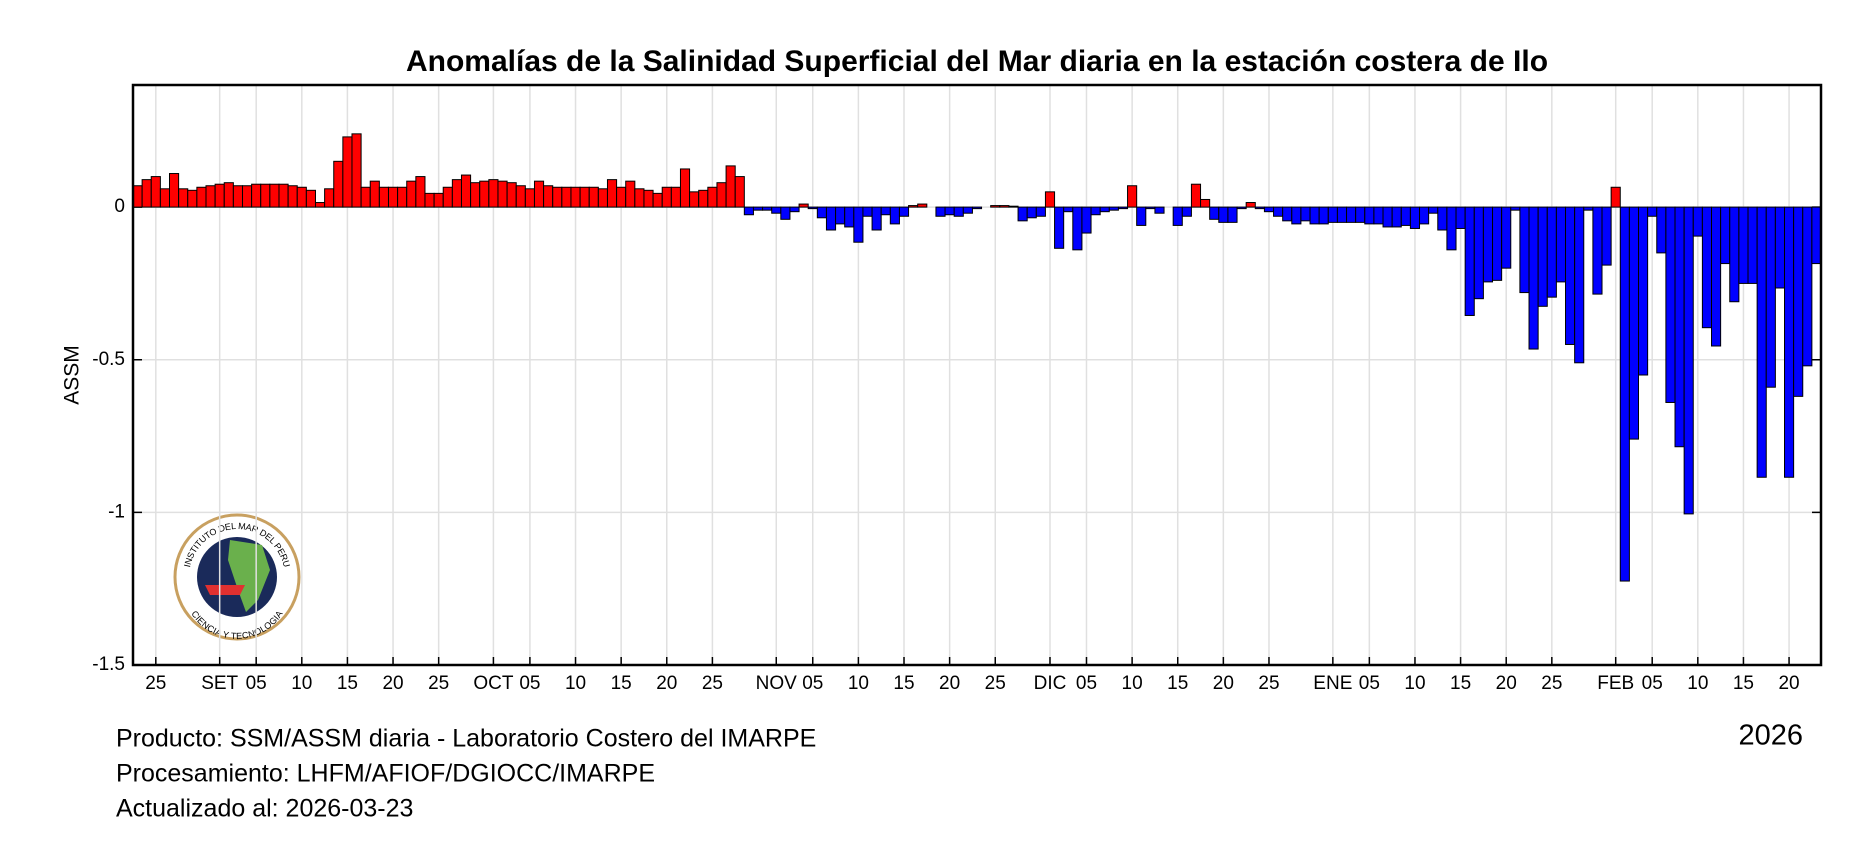 The image size is (1875, 844). Describe the element at coordinates (1050, 683) in the screenshot. I see `x-tick-label: DIC` at that location.